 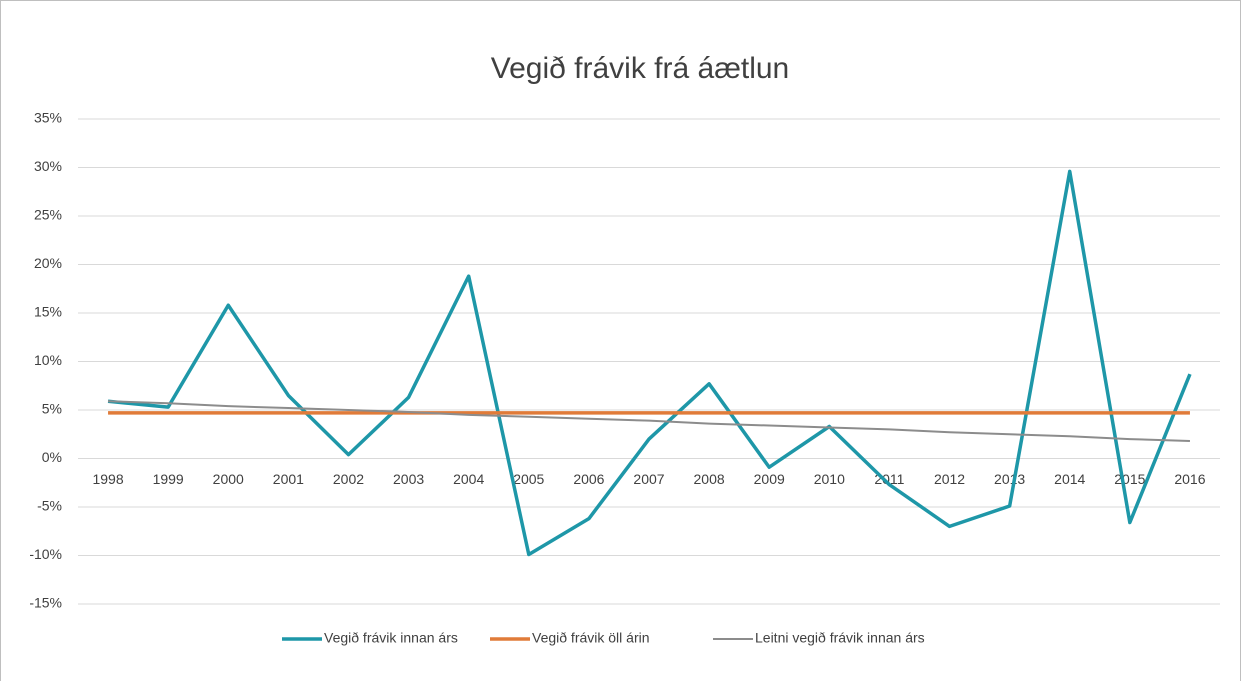 I want to click on x-tick-label: 2005, so click(x=528, y=479).